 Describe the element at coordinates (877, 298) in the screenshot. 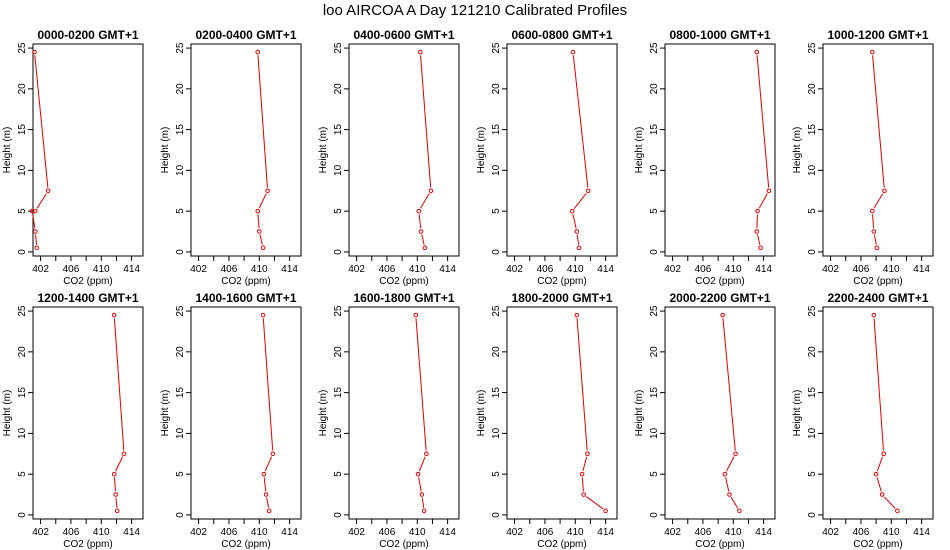

I see `panel-title: 2200-2400 GMT+1` at that location.